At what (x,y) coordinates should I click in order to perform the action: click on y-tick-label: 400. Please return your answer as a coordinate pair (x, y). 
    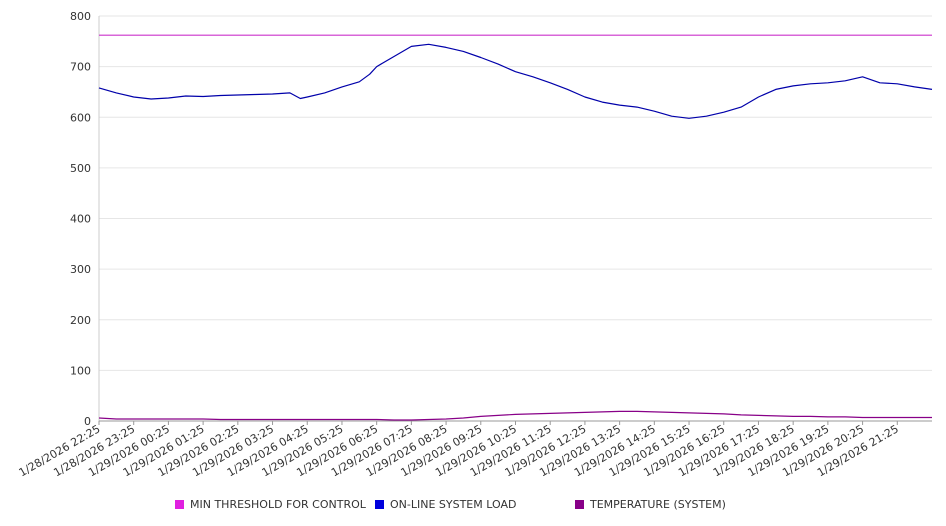
    Looking at the image, I should click on (80, 219).